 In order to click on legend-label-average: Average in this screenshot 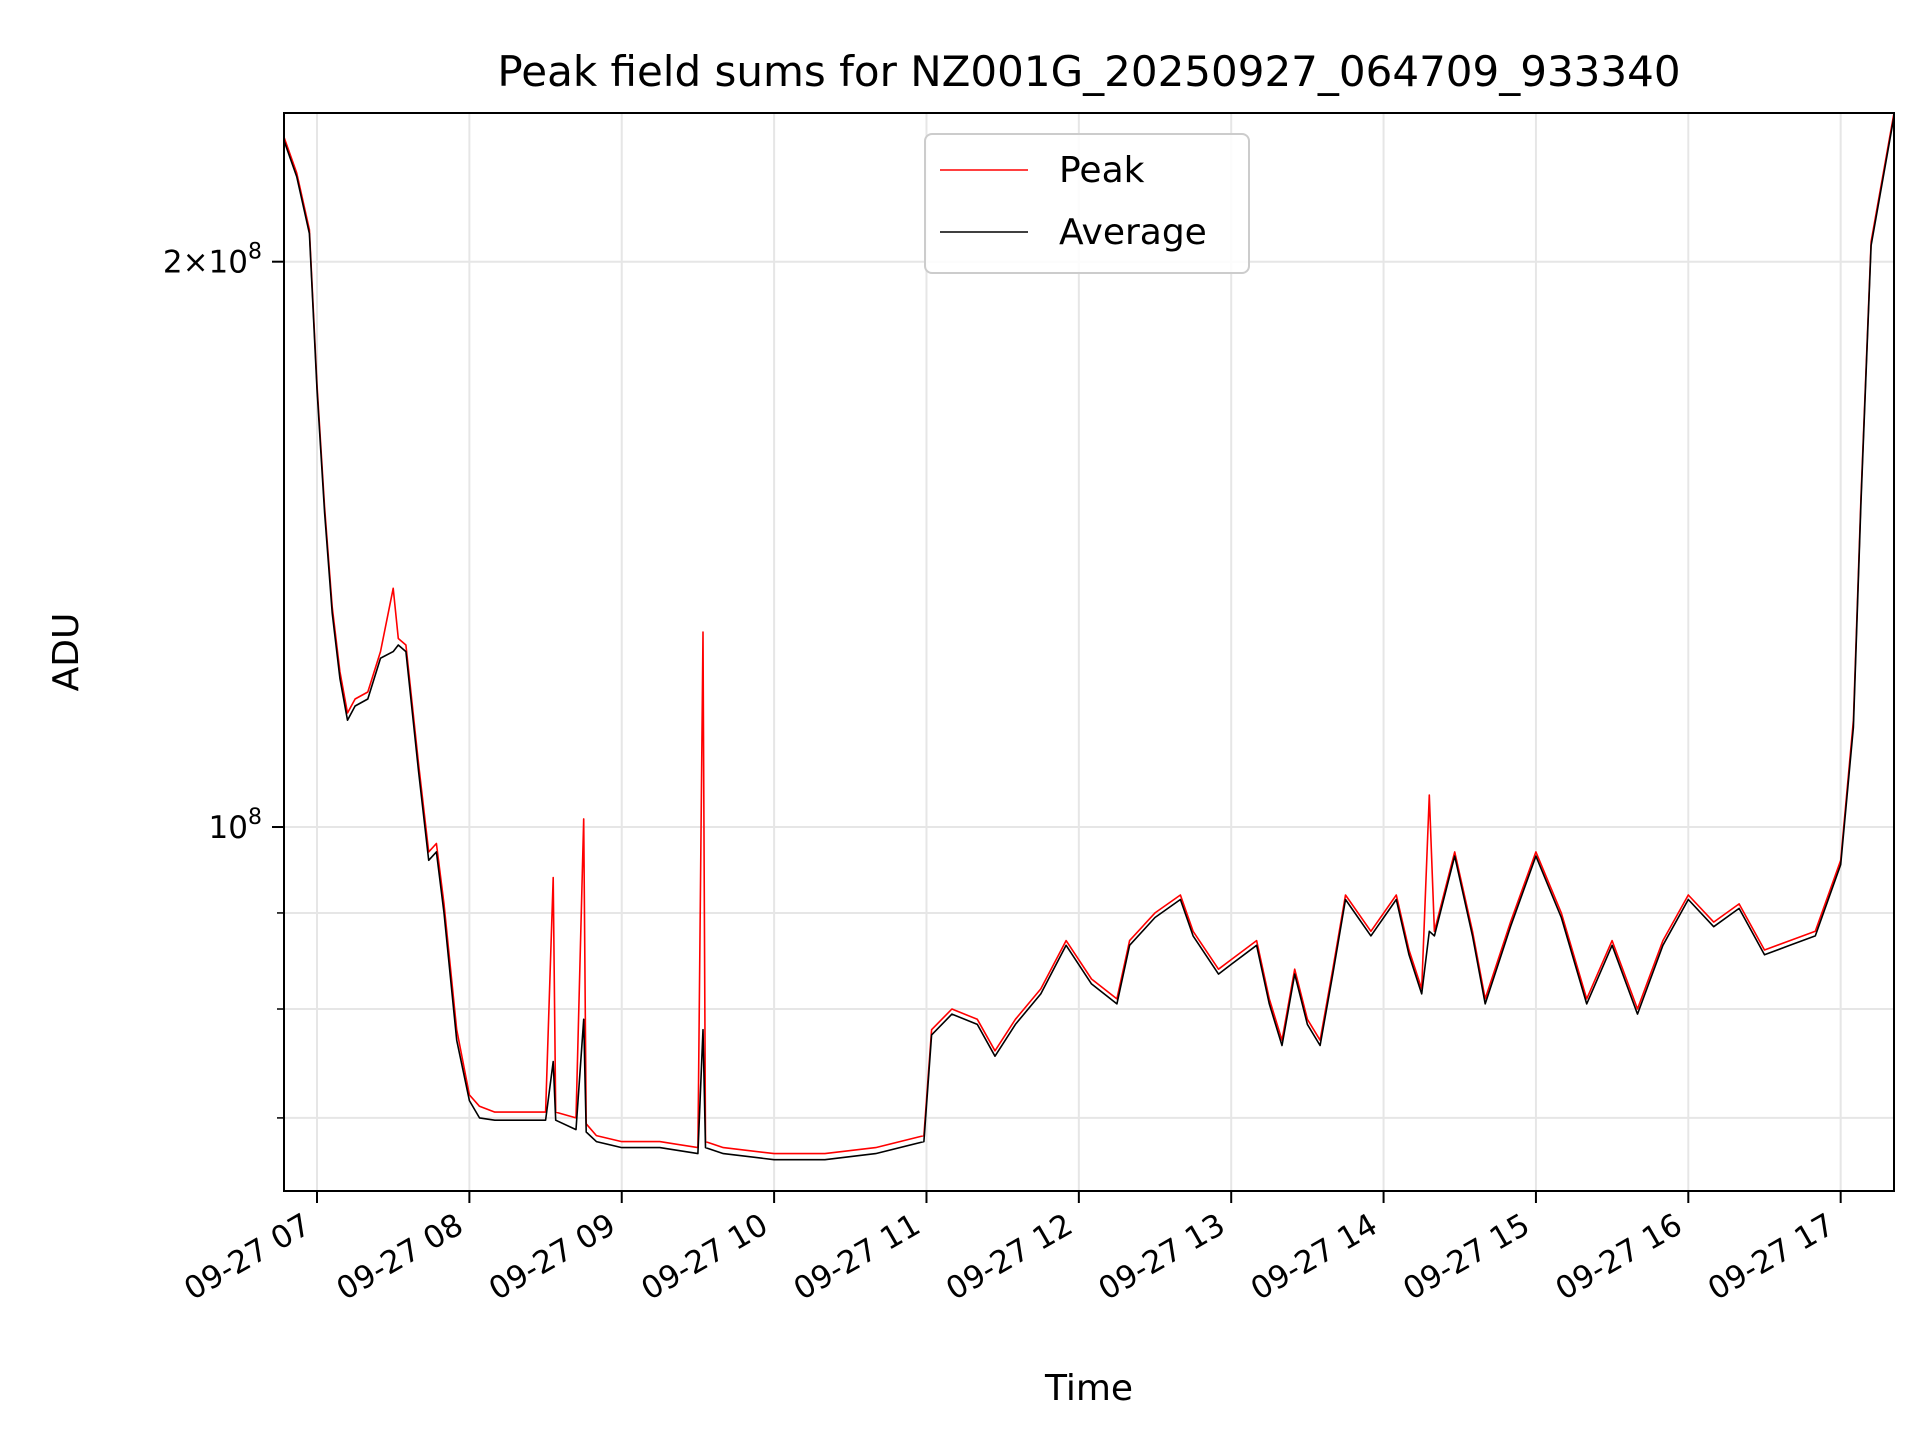, I will do `click(1133, 232)`.